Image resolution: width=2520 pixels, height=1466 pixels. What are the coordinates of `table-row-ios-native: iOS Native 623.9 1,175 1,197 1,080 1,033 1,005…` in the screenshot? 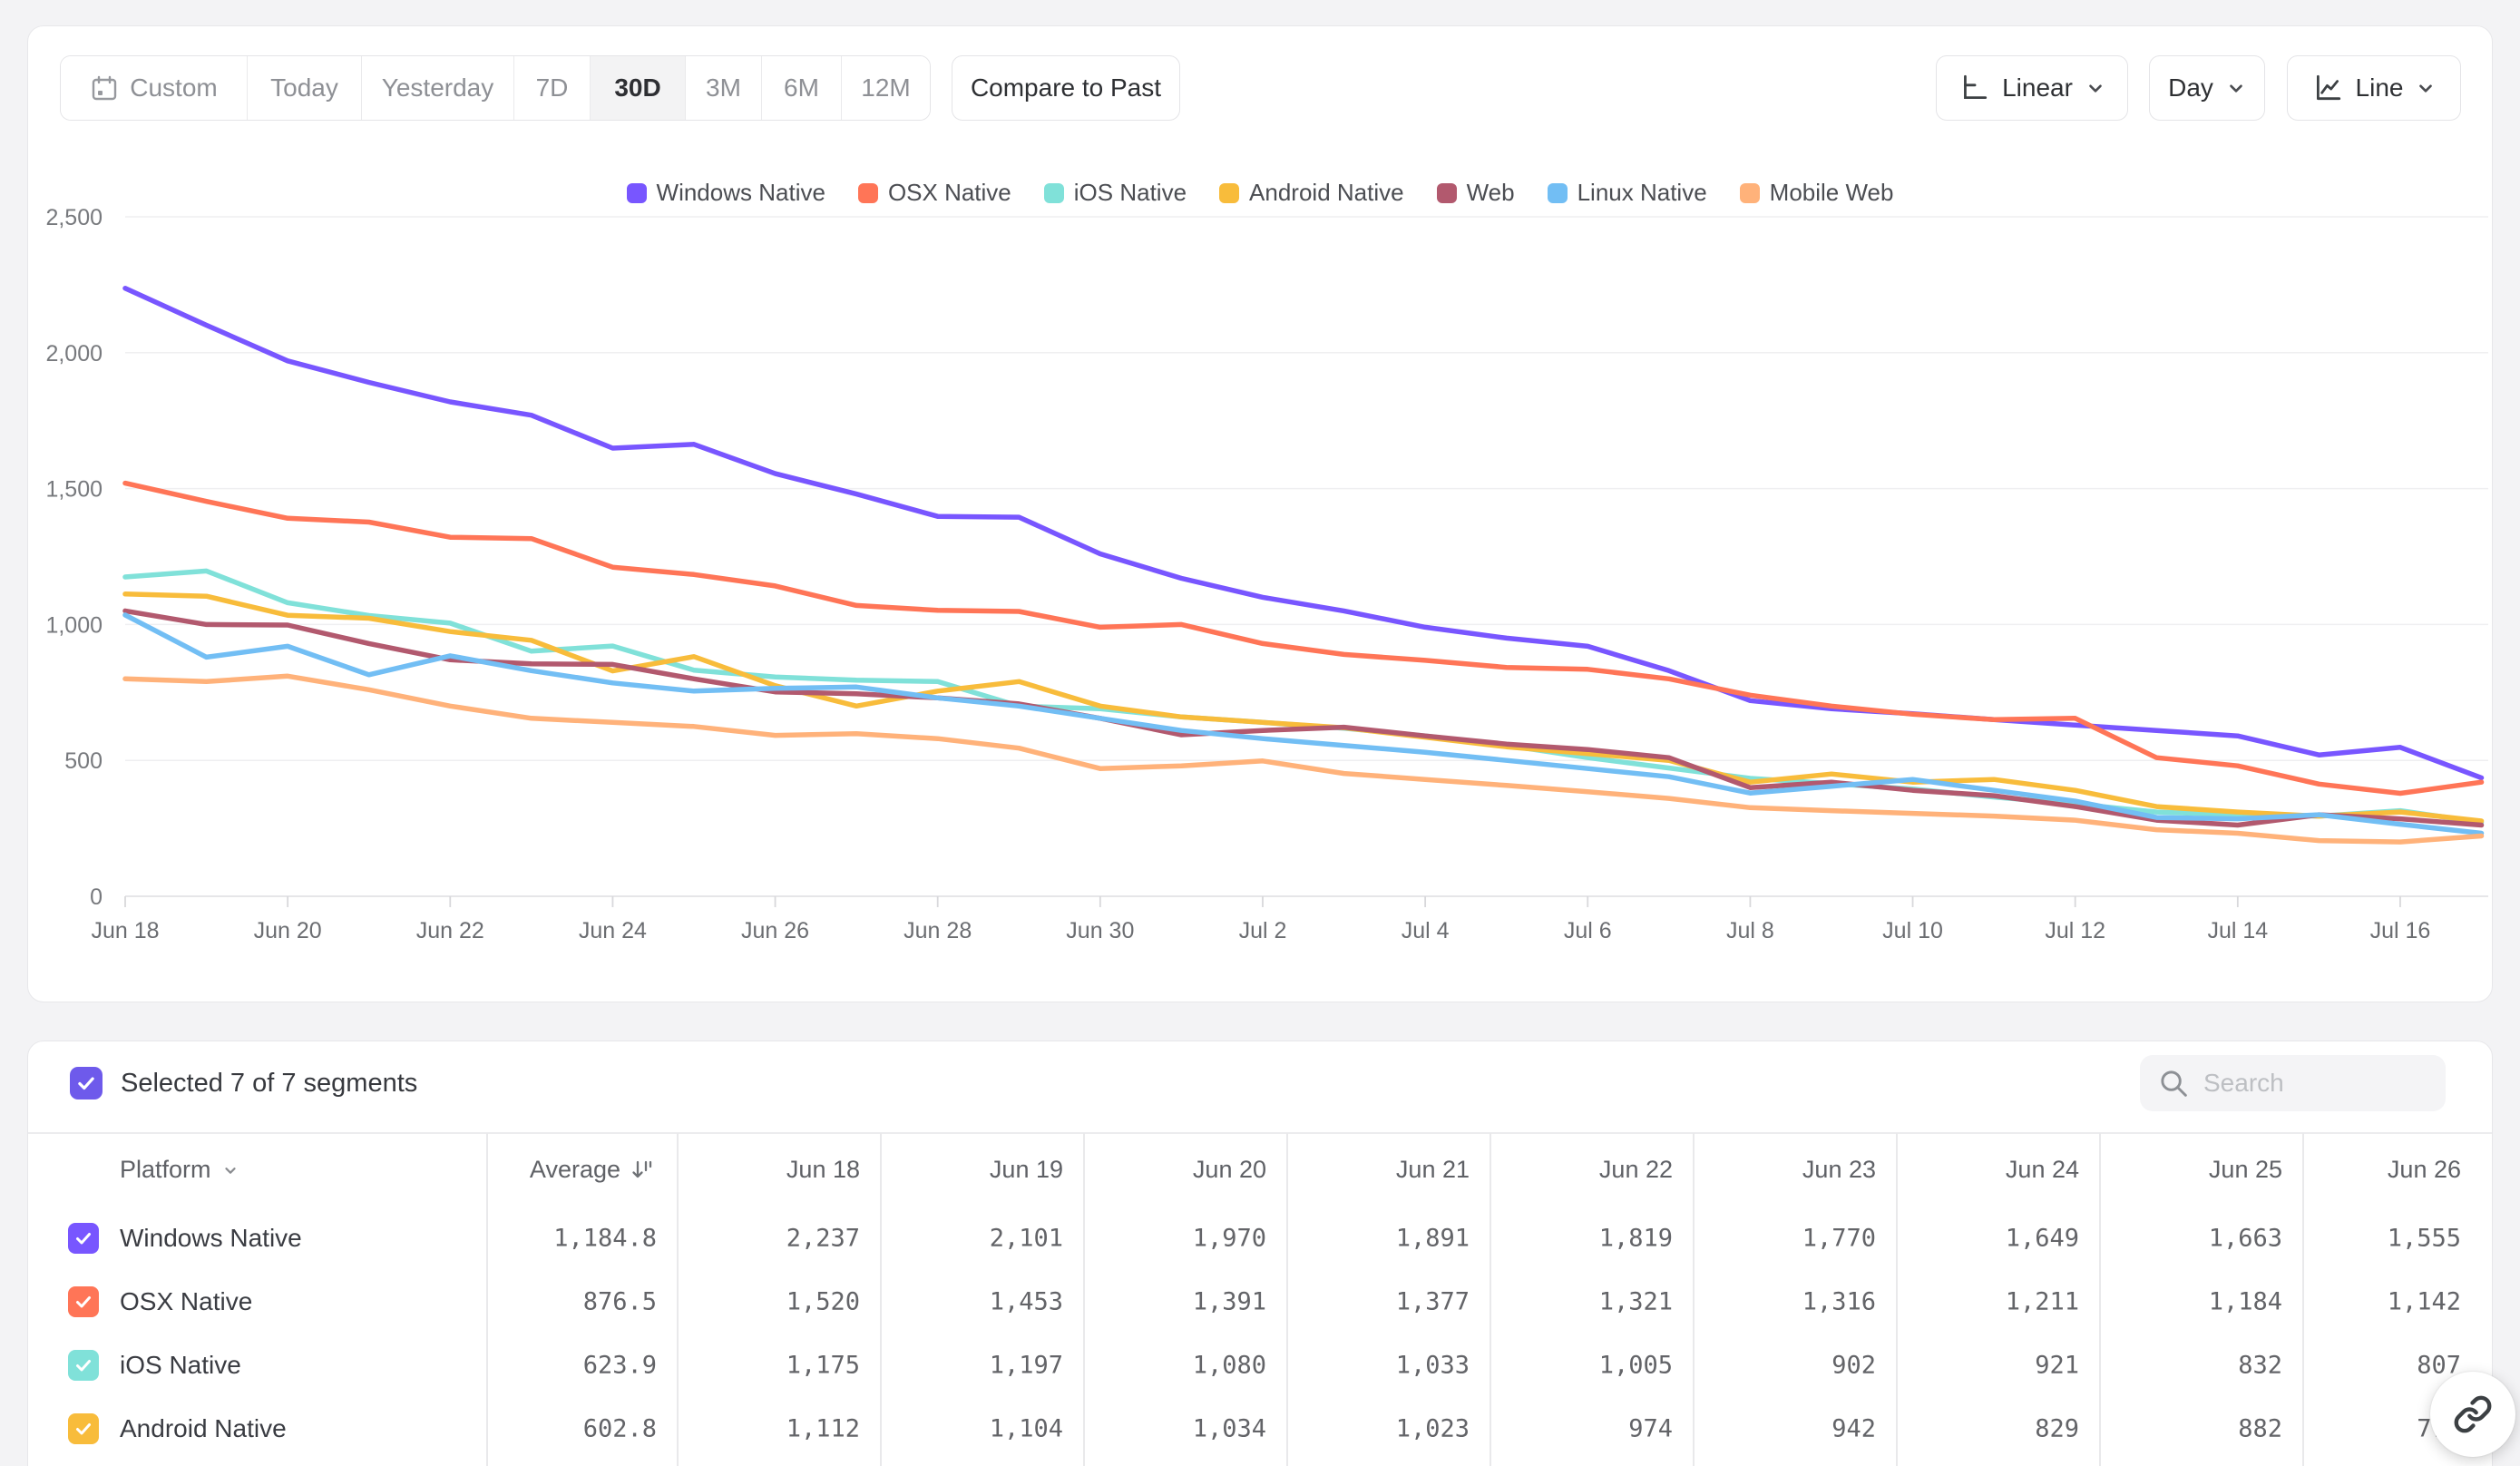 It's located at (1260, 1365).